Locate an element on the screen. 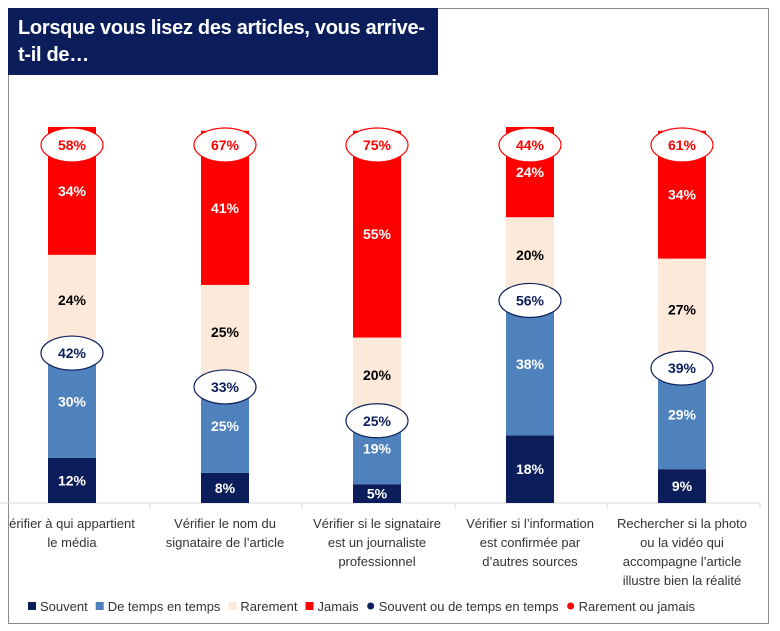  total-label: 61% is located at coordinates (682, 145).